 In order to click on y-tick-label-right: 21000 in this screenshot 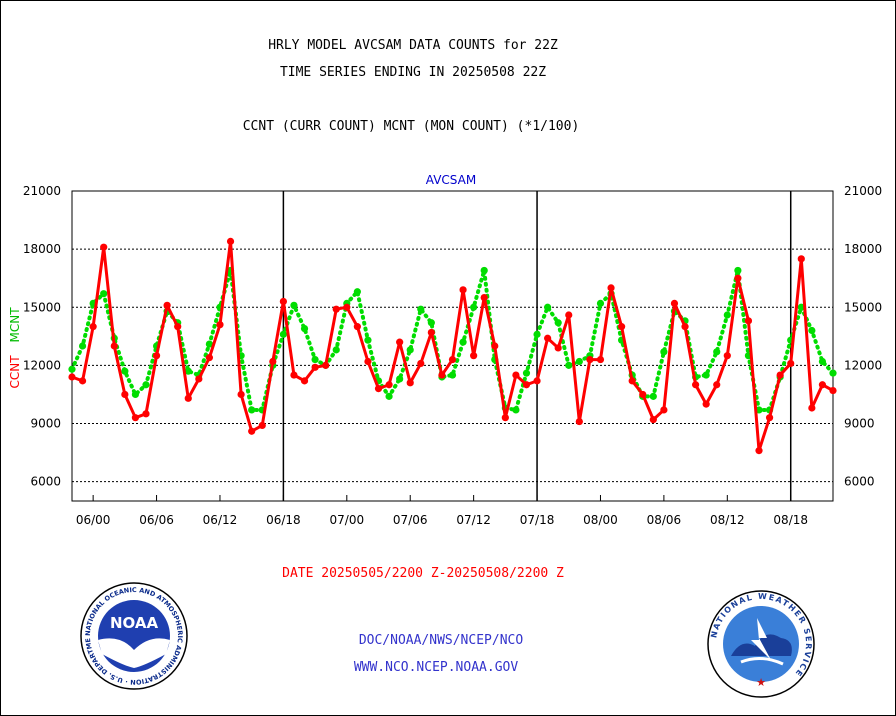, I will do `click(863, 191)`.